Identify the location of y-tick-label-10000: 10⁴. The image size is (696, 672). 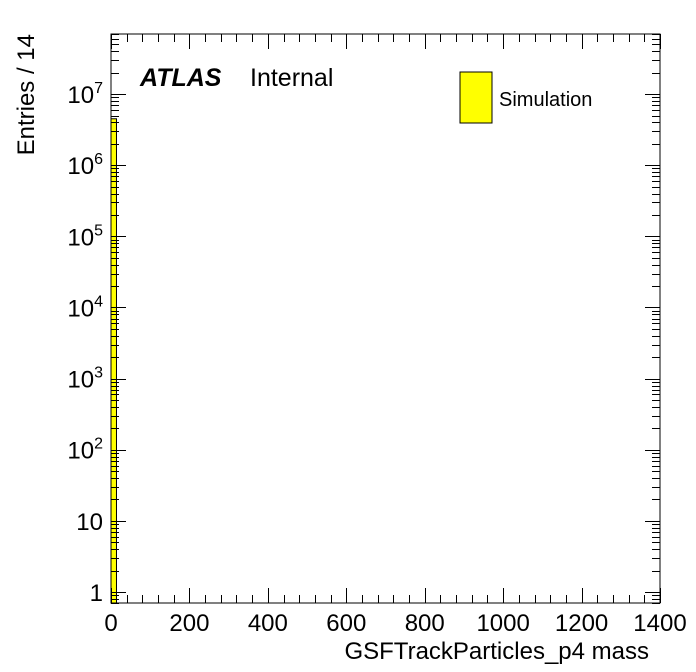
(85, 307).